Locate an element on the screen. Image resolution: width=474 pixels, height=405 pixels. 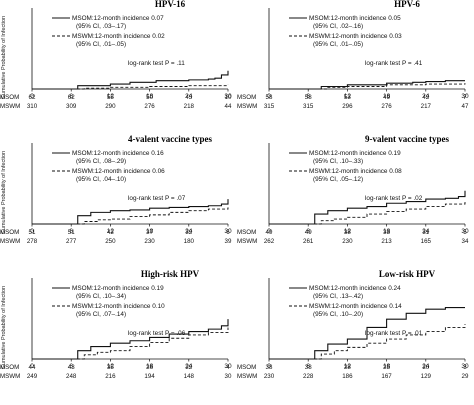
x-tick-label: 12 is located at coordinates (111, 366).